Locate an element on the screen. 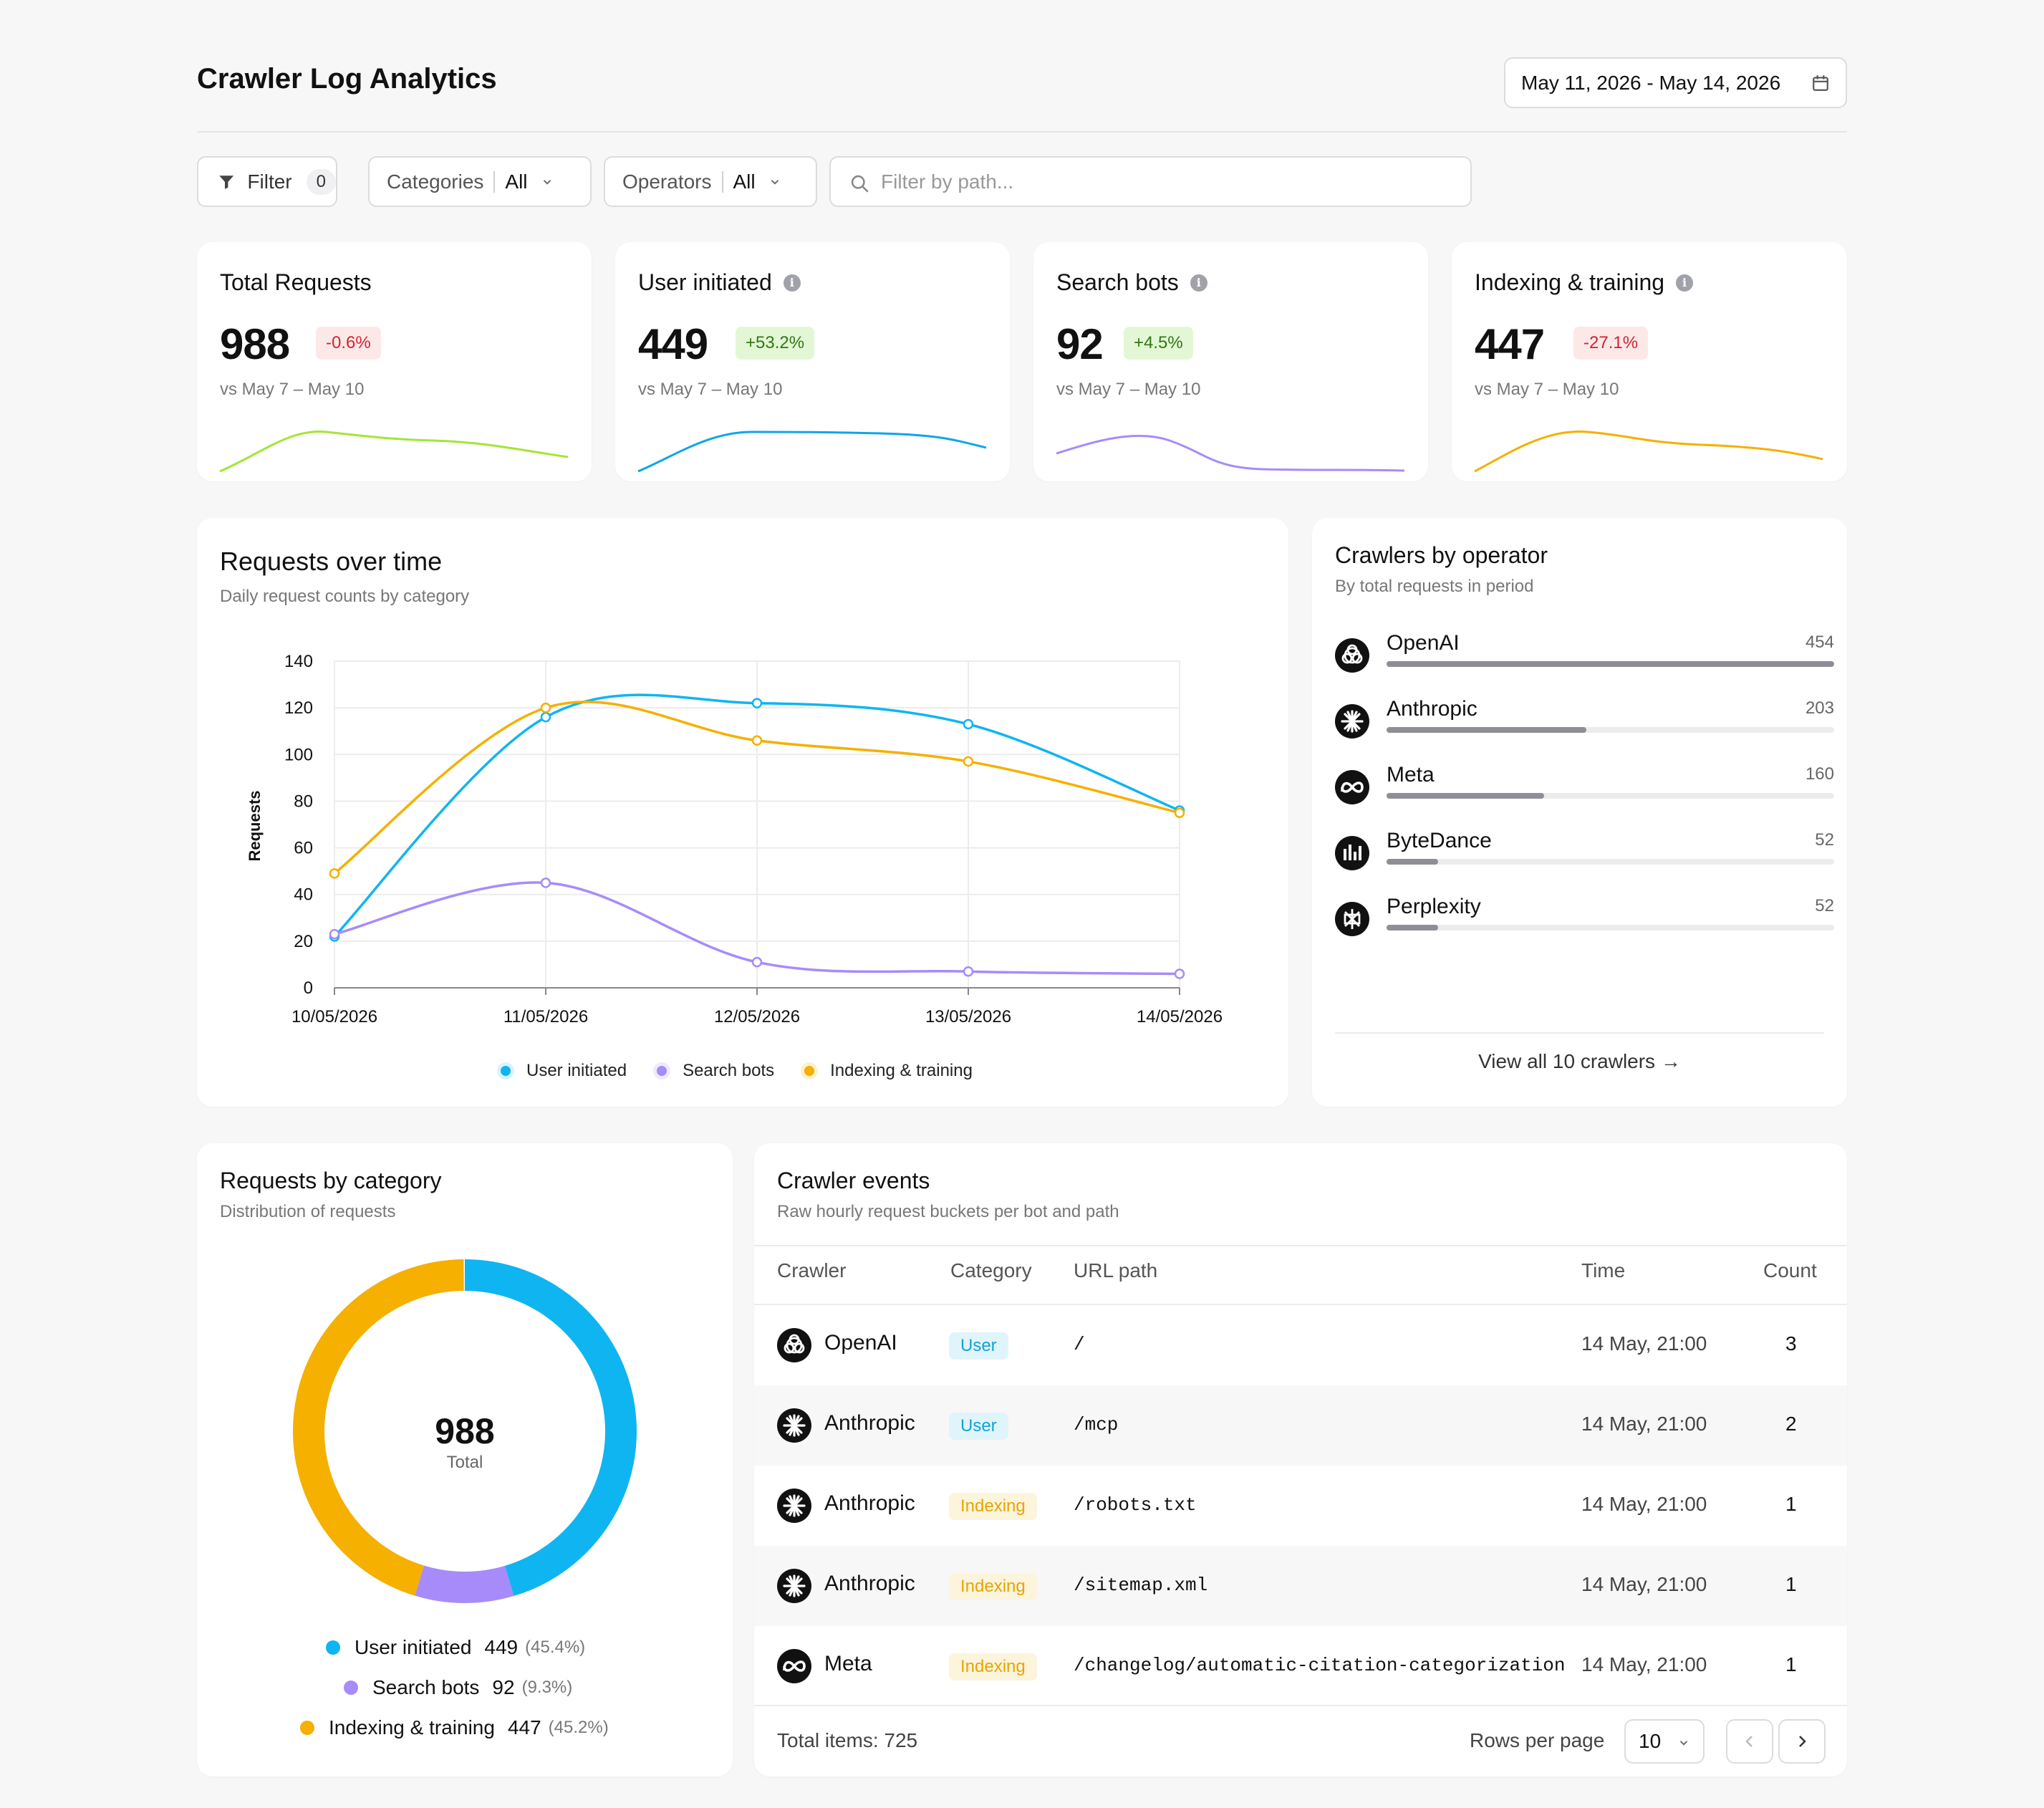  path-search-box is located at coordinates (1150, 181).